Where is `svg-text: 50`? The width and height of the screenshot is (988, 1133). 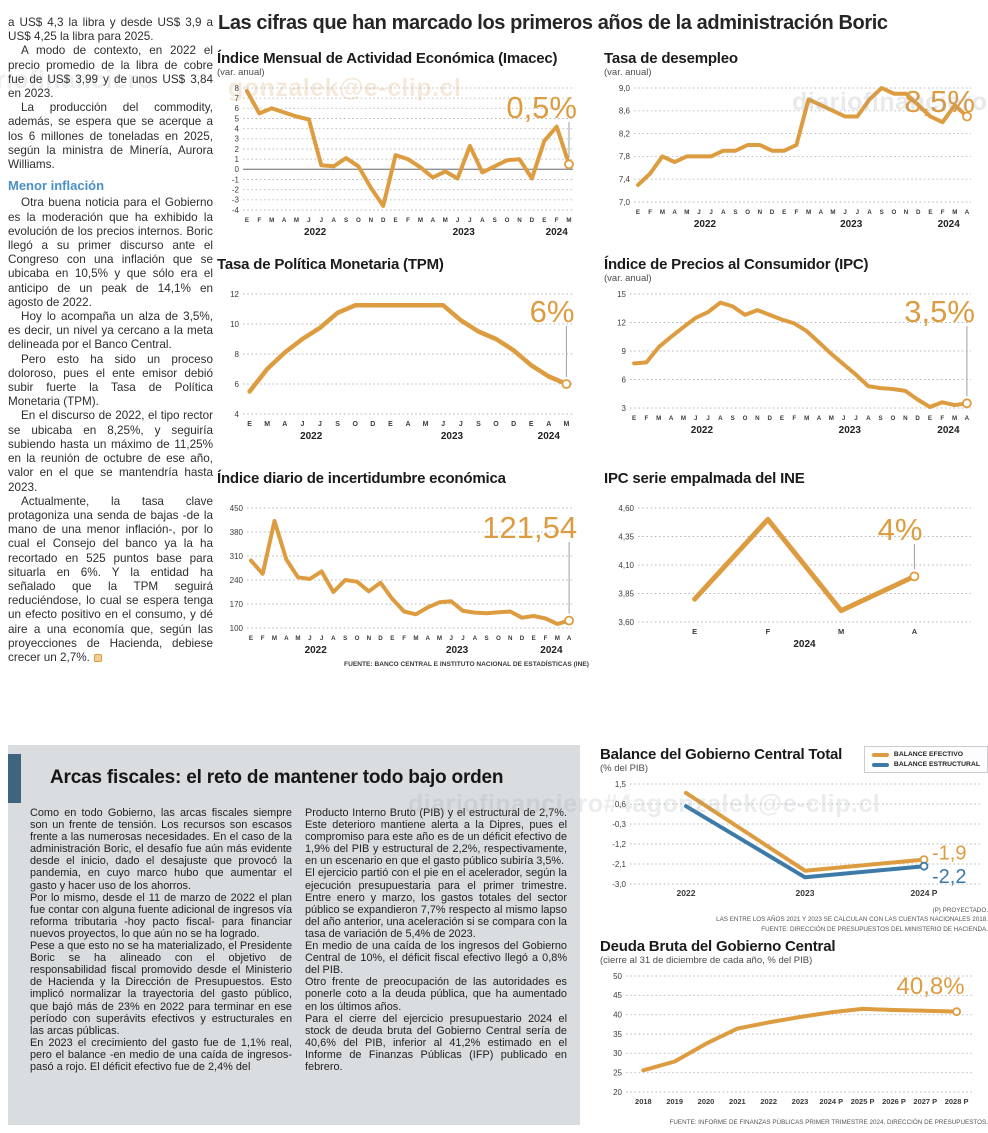 svg-text: 50 is located at coordinates (617, 976).